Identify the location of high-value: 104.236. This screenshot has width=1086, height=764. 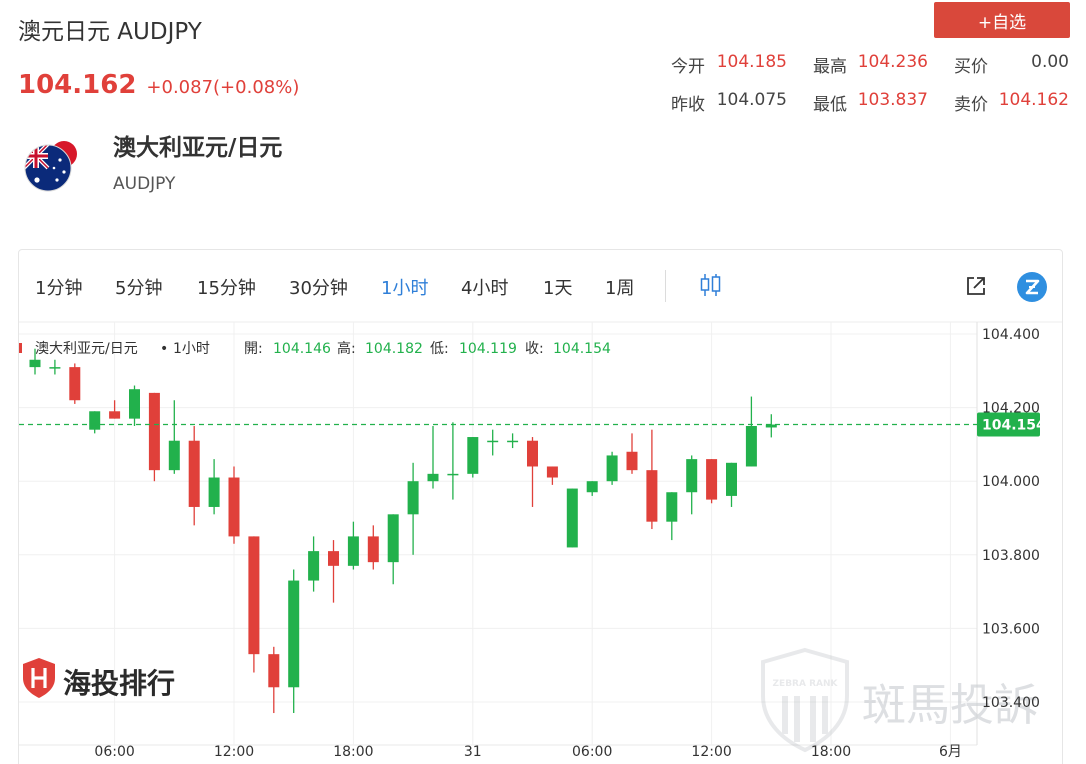
(892, 62).